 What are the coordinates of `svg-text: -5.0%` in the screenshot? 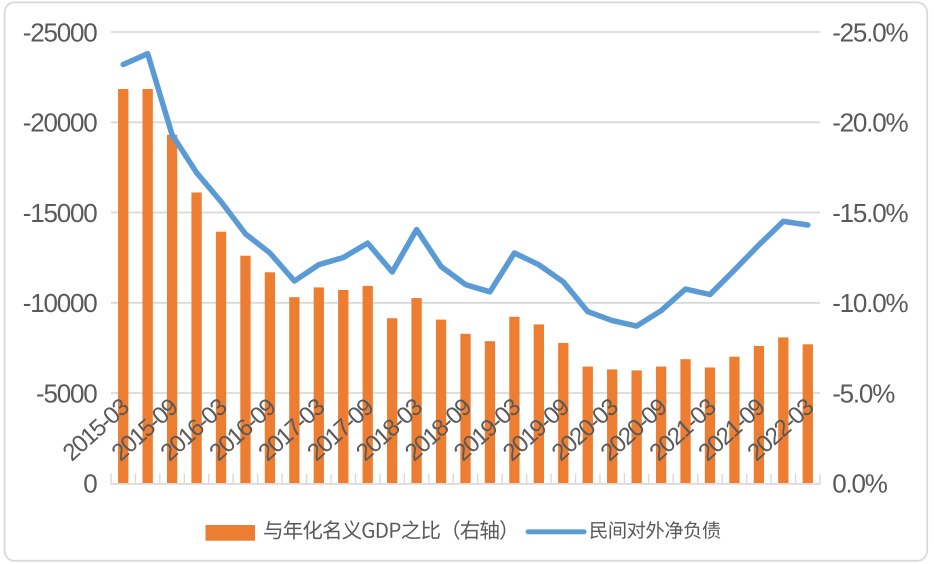 It's located at (863, 393).